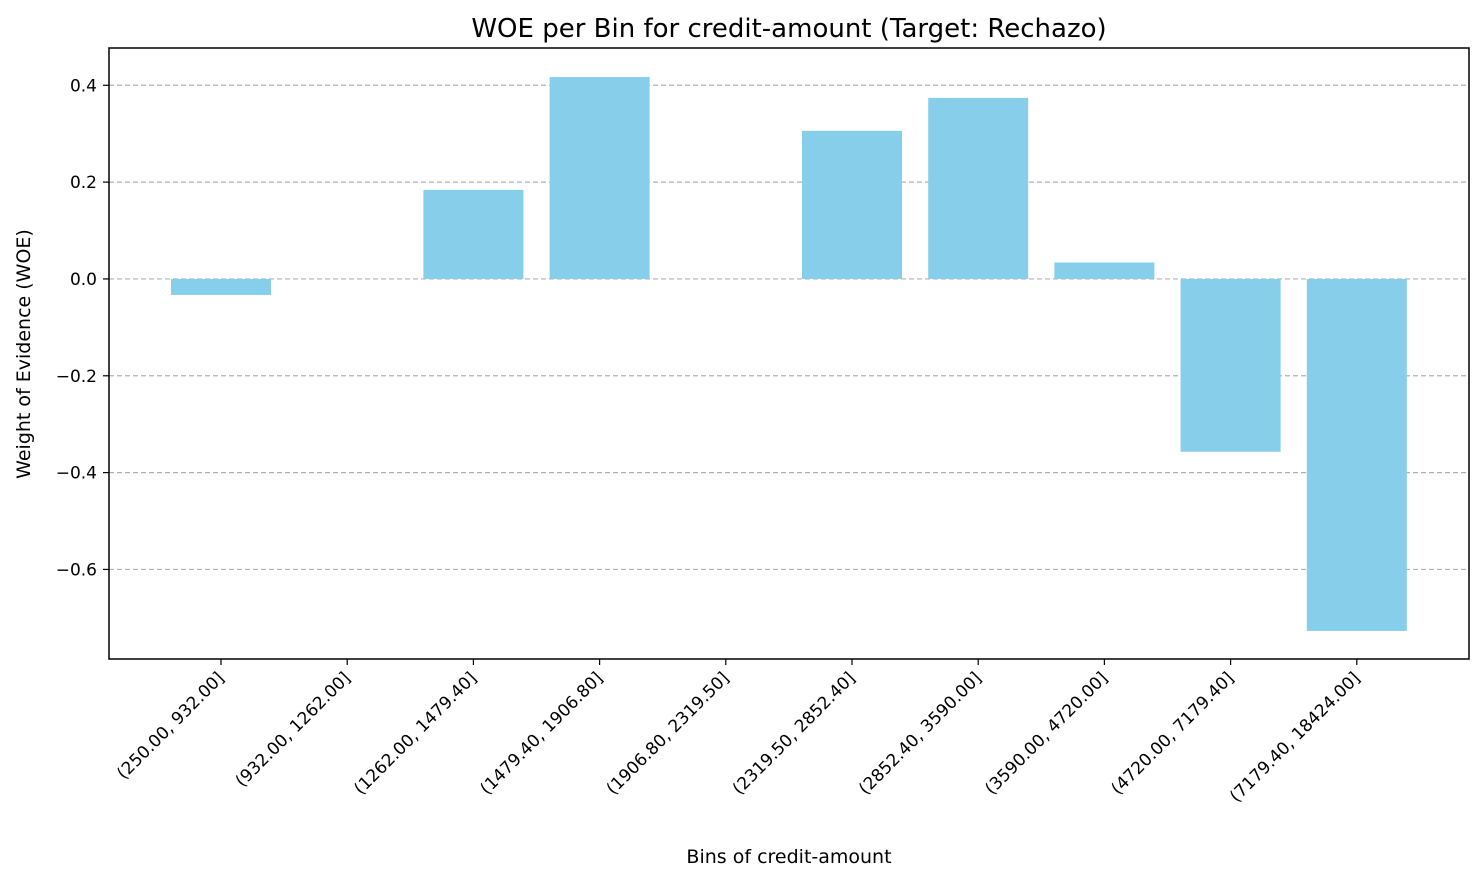 Image resolution: width=1484 pixels, height=883 pixels. What do you see at coordinates (170, 725) in the screenshot?
I see `x-tick-label: (250.00, 932.00]` at bounding box center [170, 725].